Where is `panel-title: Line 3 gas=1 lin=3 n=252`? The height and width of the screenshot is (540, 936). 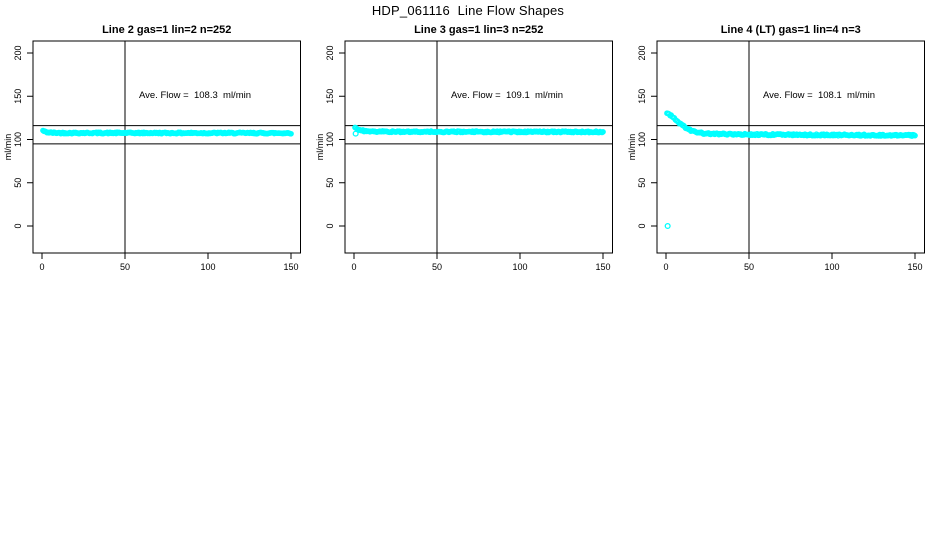 panel-title: Line 3 gas=1 lin=3 n=252 is located at coordinates (478, 30).